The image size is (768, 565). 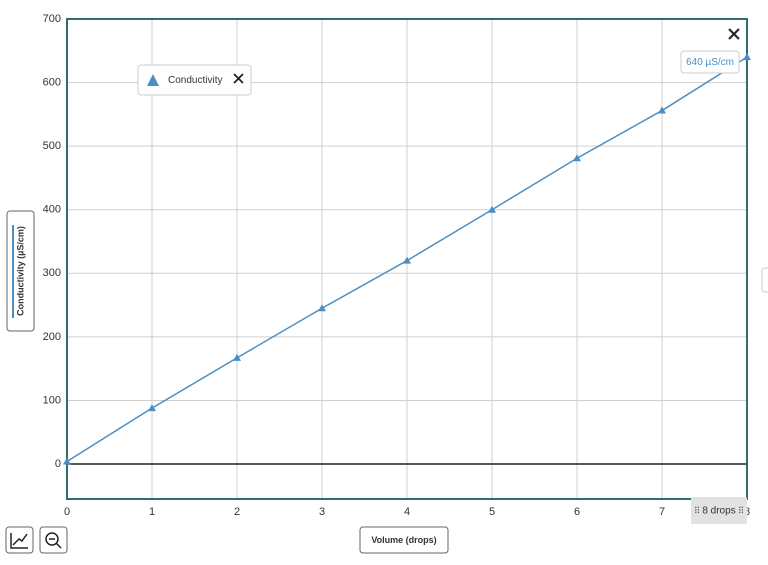 I want to click on annotation-box, so click(x=710, y=62).